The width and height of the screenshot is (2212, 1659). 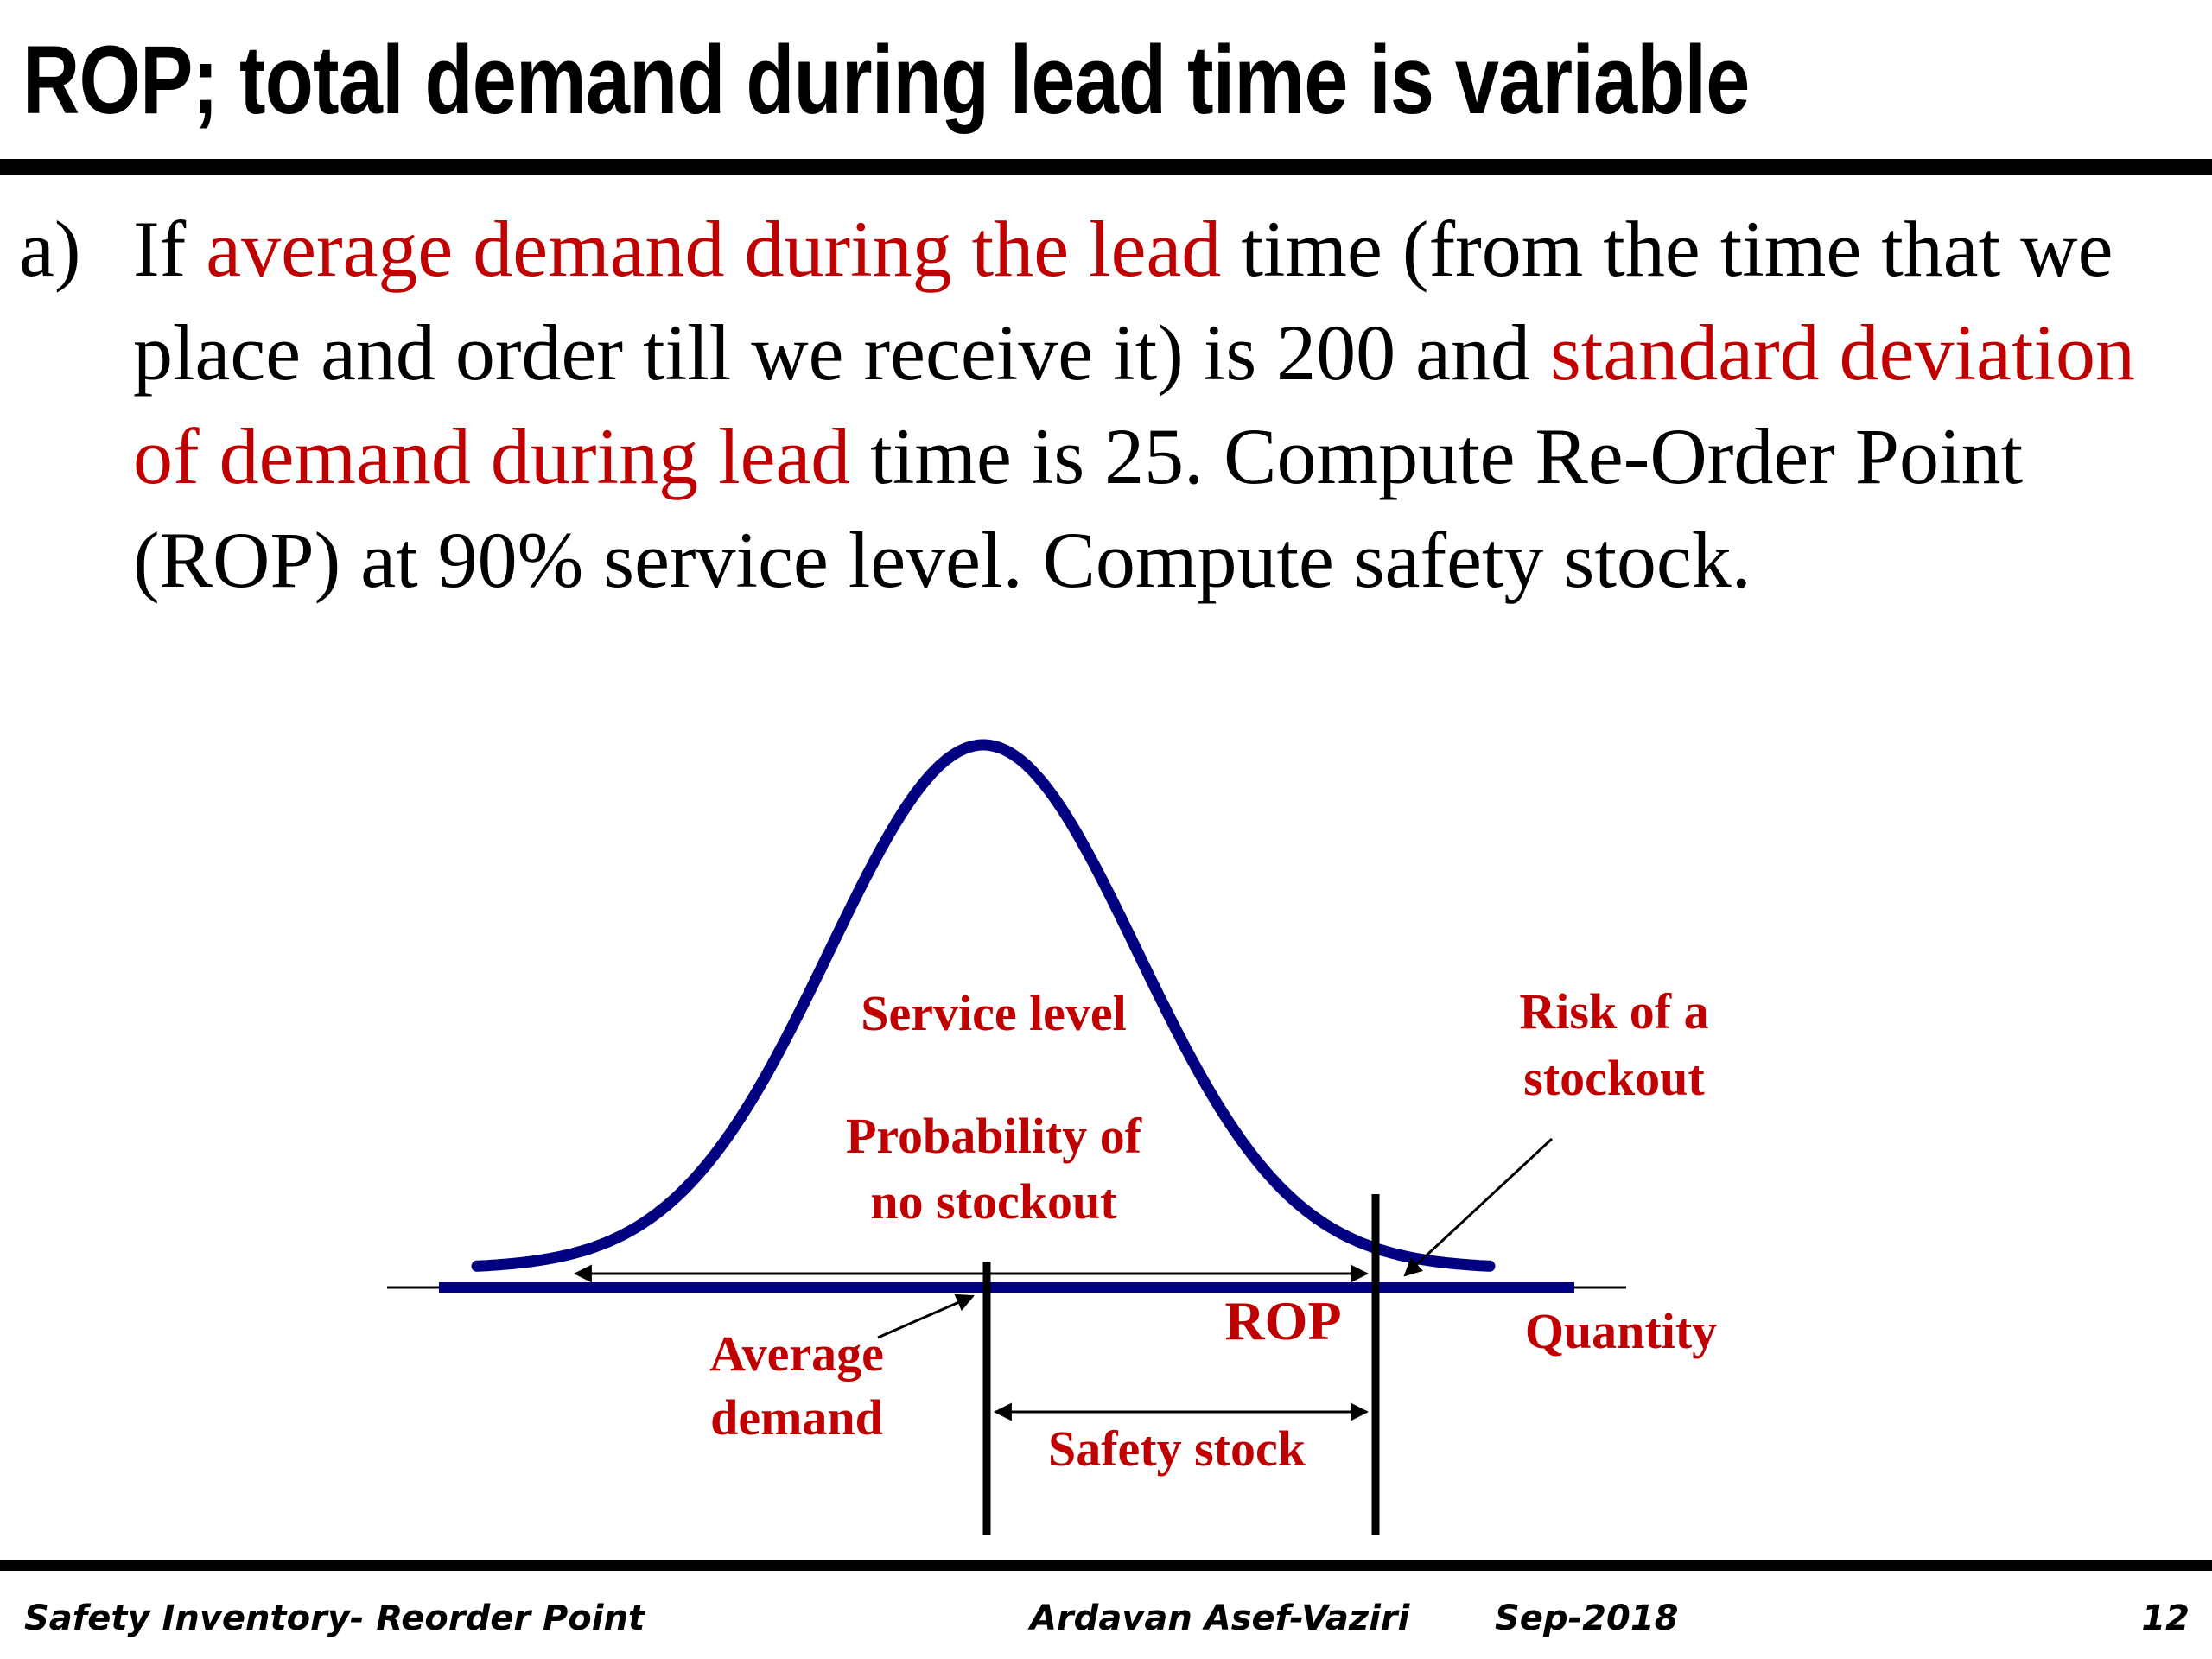 I want to click on page-number: 12, so click(x=2165, y=1618).